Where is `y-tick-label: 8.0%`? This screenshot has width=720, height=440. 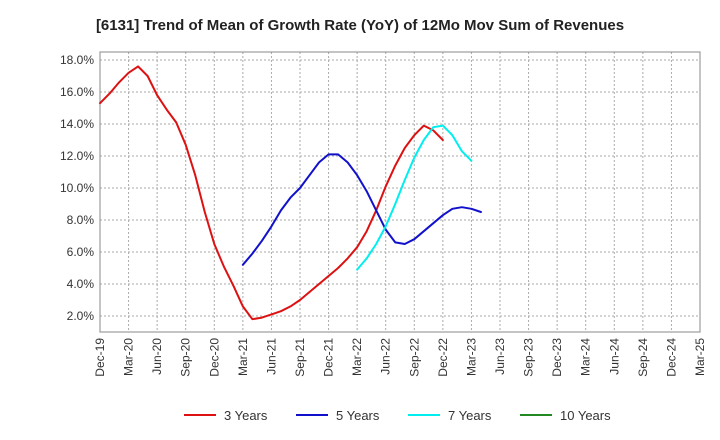 y-tick-label: 8.0% is located at coordinates (81, 220).